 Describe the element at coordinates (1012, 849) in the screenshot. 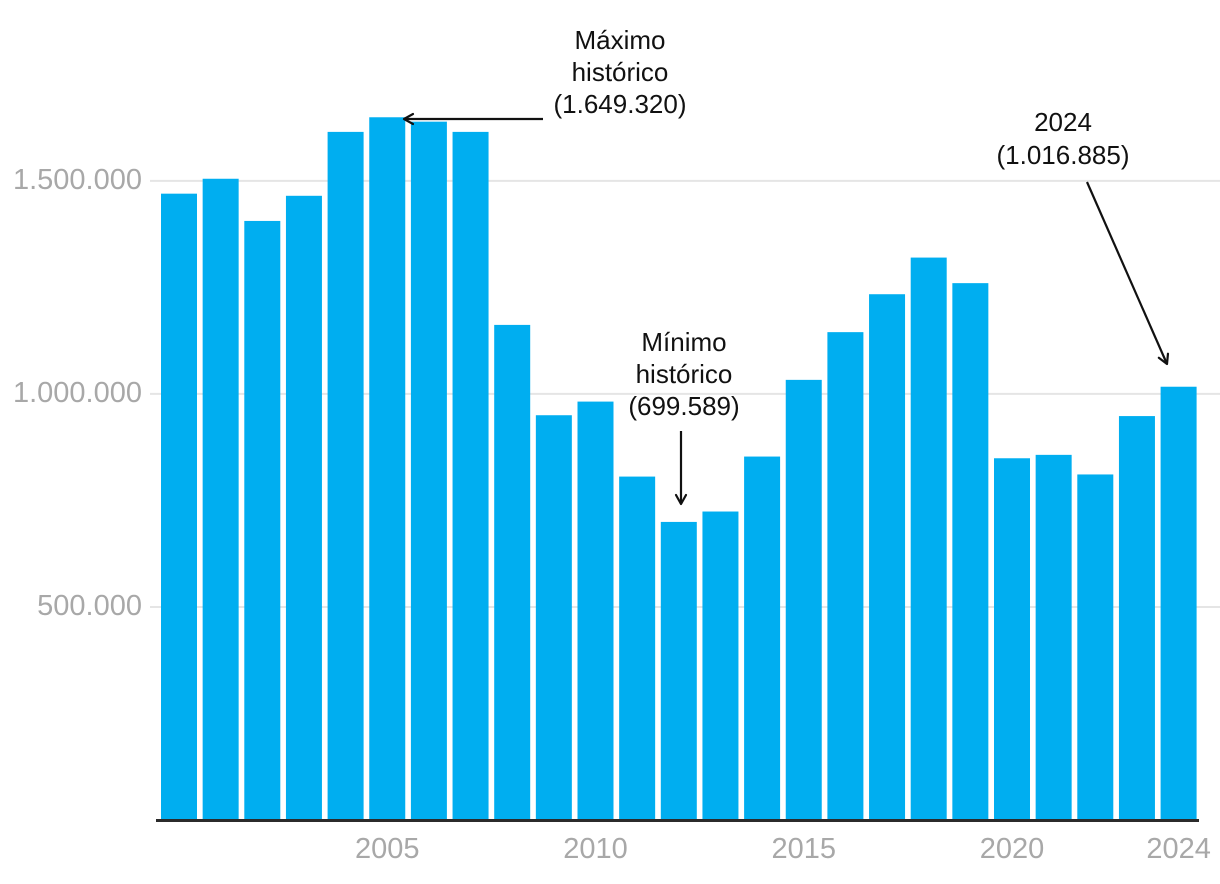

I see `x-axis-label-2020: 2020` at that location.